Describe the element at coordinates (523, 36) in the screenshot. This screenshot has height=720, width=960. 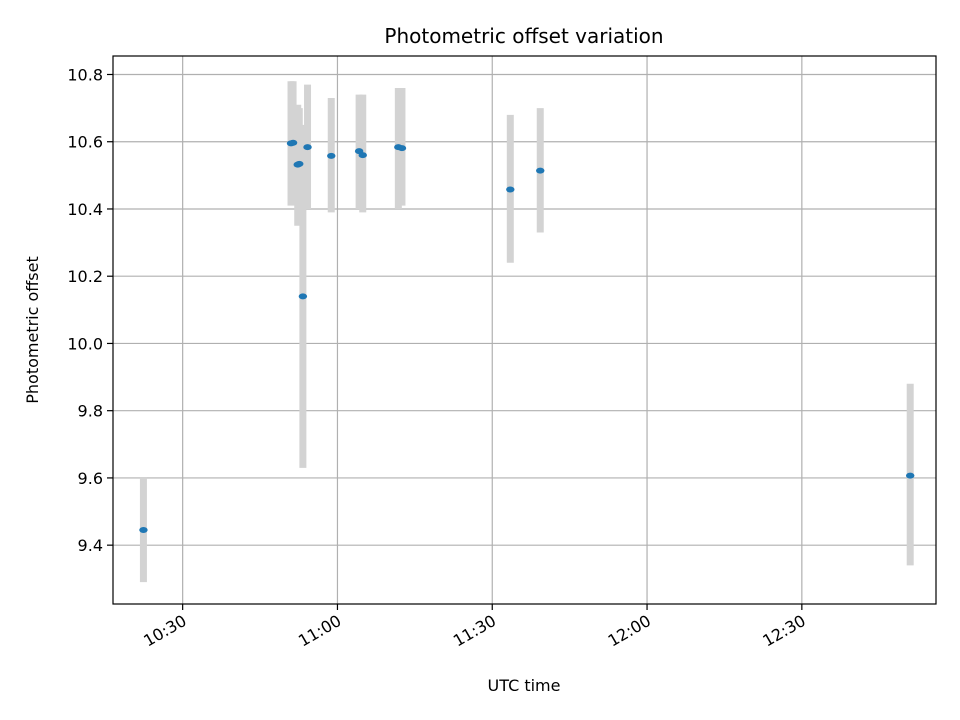
I see `chart-title: Photometric offset variation` at that location.